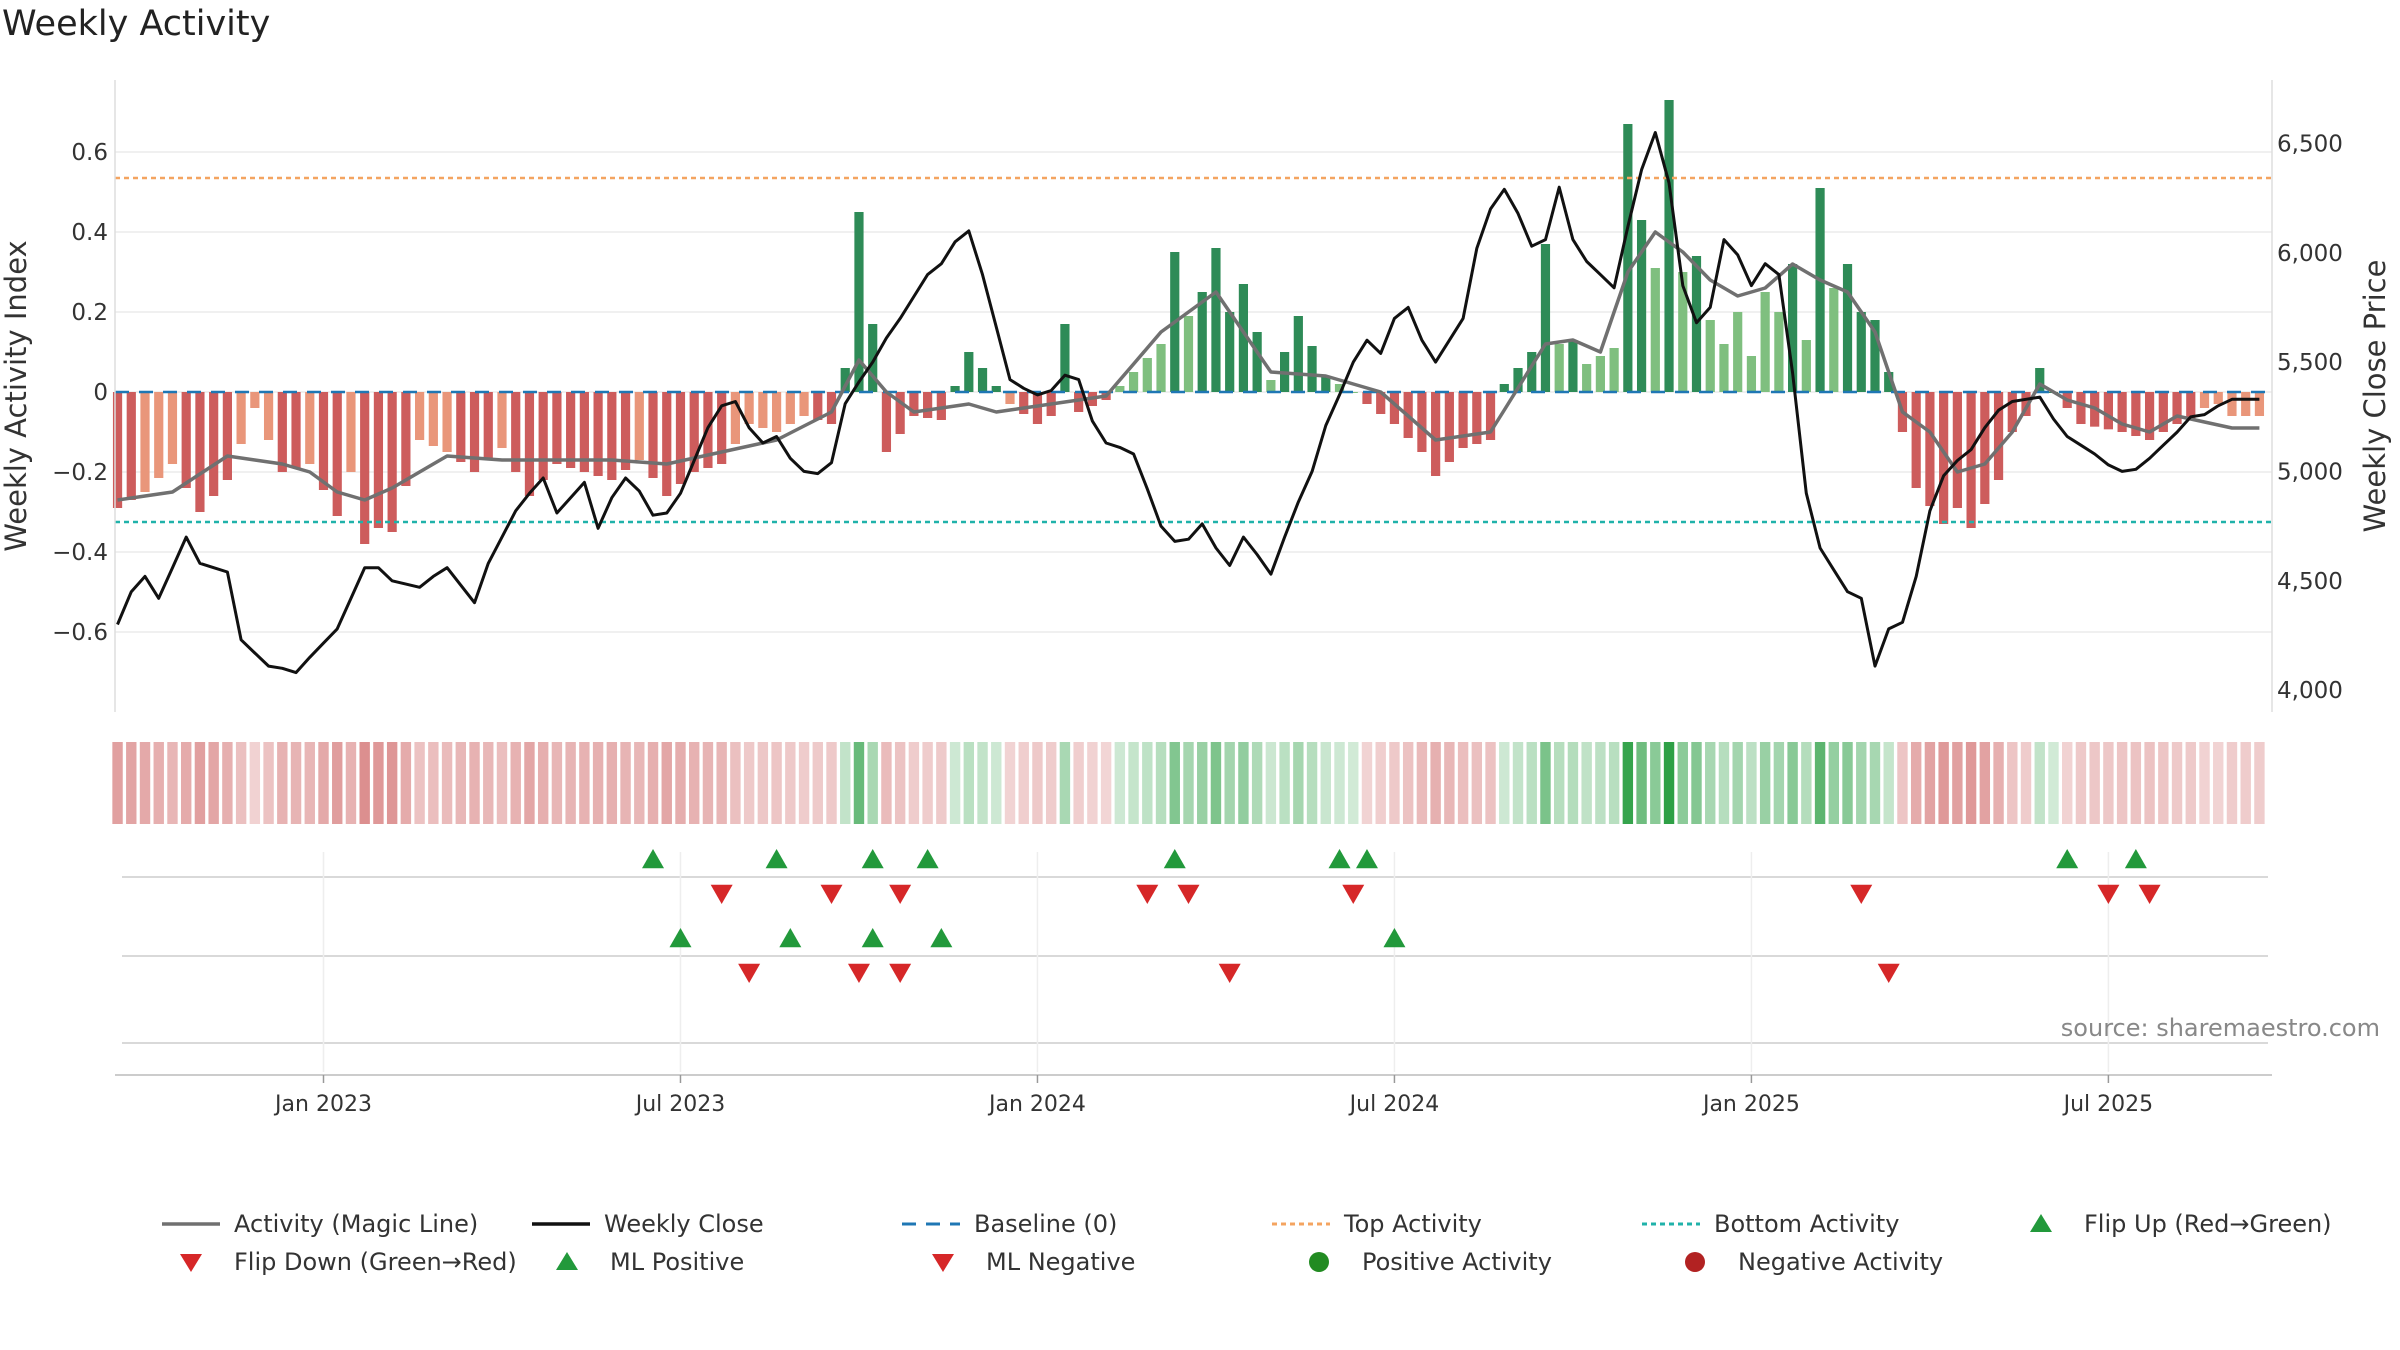 This screenshot has height=1350, width=2400. Describe the element at coordinates (80, 633) in the screenshot. I see `y-tick-label: −0.6` at that location.